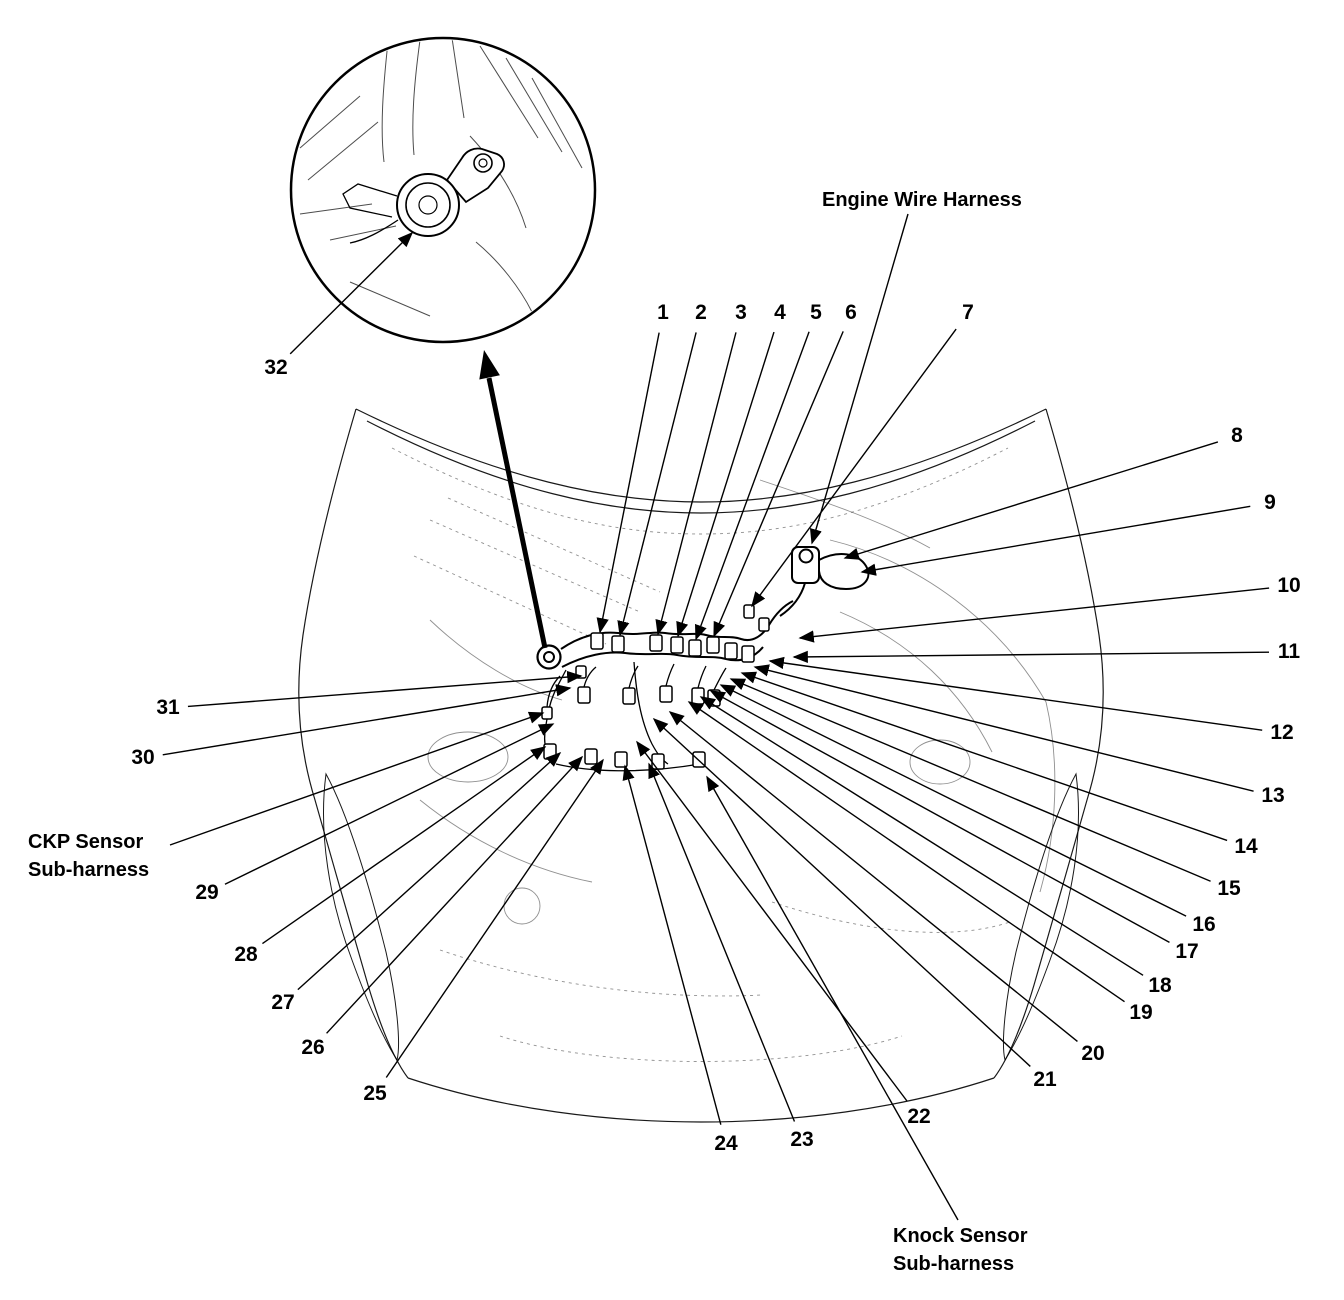 This screenshot has height=1300, width=1344. I want to click on callout-number-1: 1, so click(663, 312).